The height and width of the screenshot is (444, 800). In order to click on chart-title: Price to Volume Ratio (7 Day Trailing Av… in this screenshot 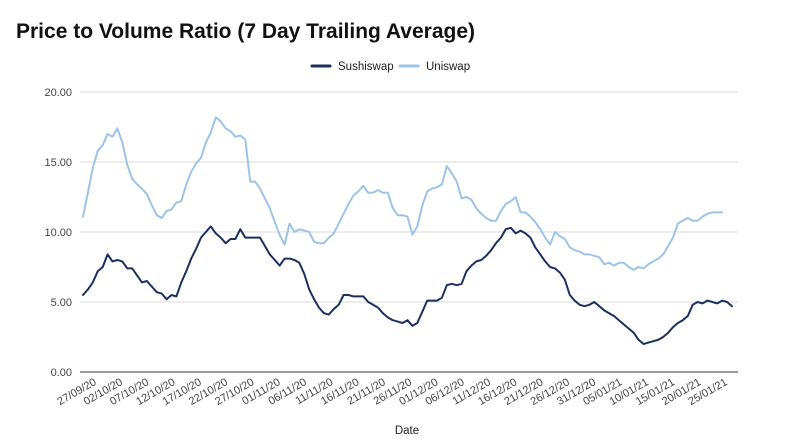, I will do `click(246, 31)`.